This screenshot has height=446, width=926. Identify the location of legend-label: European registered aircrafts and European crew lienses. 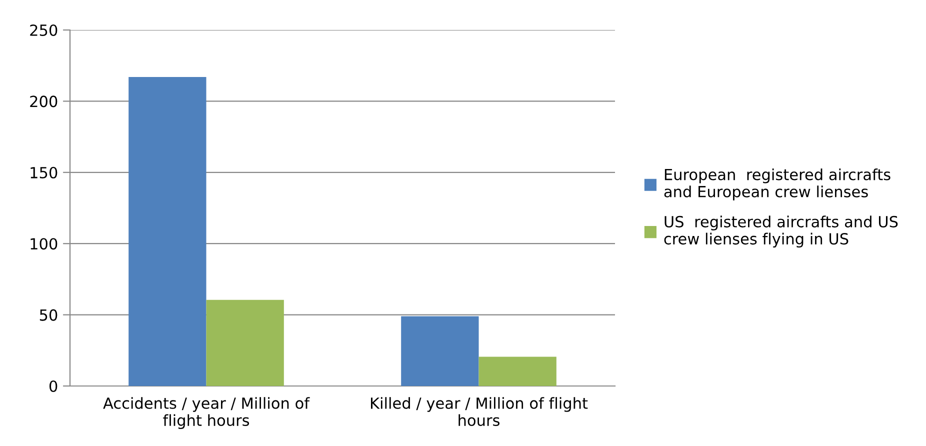
(777, 184).